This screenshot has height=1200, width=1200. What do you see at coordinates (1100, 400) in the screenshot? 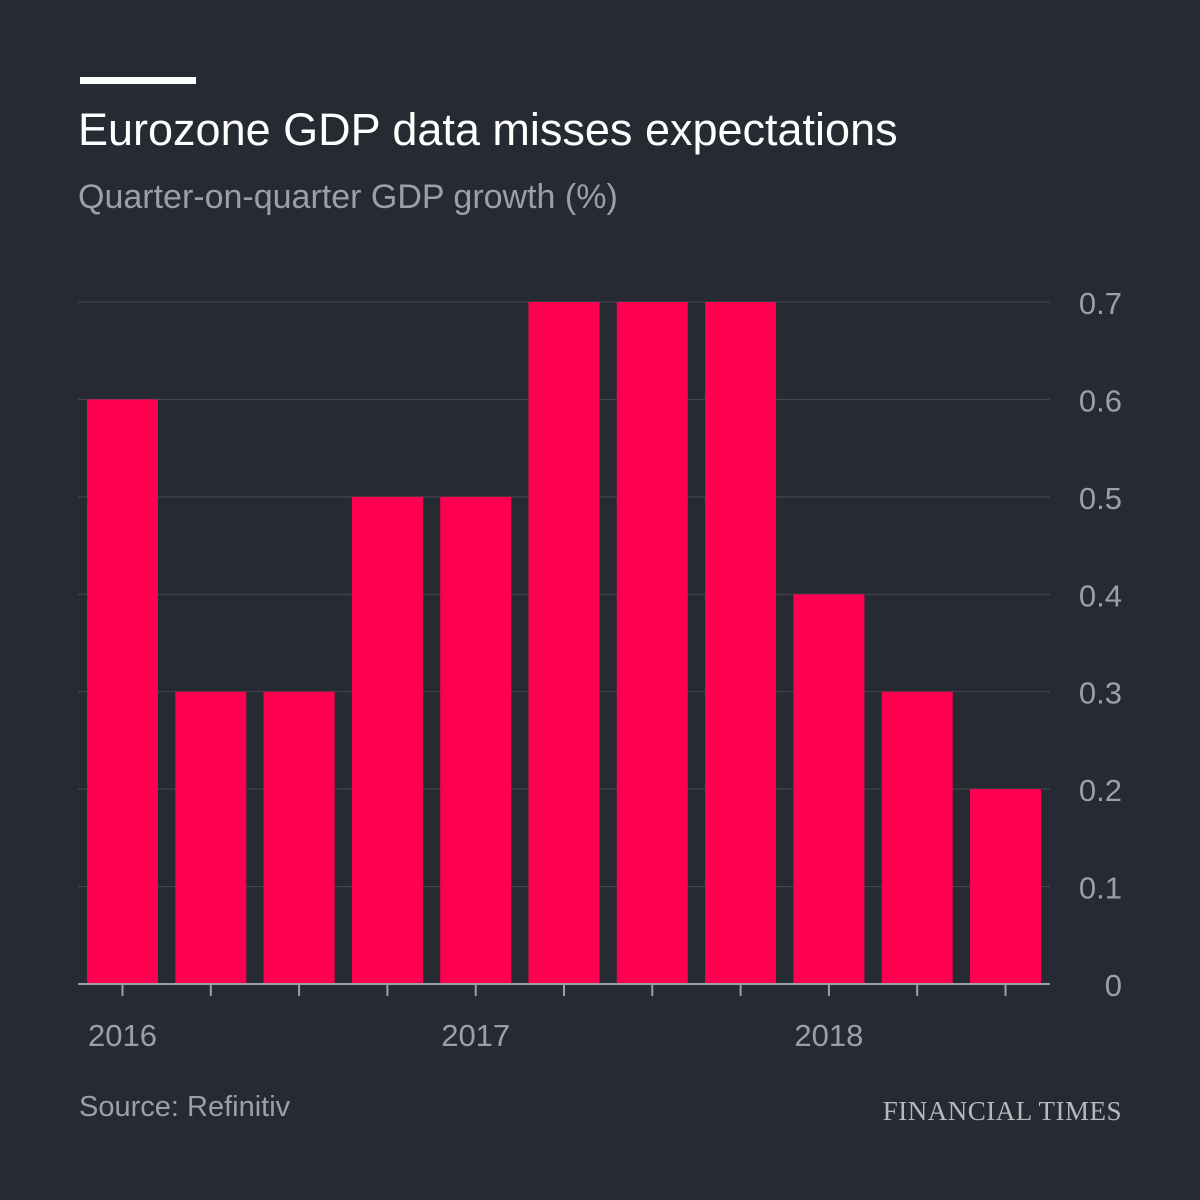
I see `y-tick-label: 0.6` at bounding box center [1100, 400].